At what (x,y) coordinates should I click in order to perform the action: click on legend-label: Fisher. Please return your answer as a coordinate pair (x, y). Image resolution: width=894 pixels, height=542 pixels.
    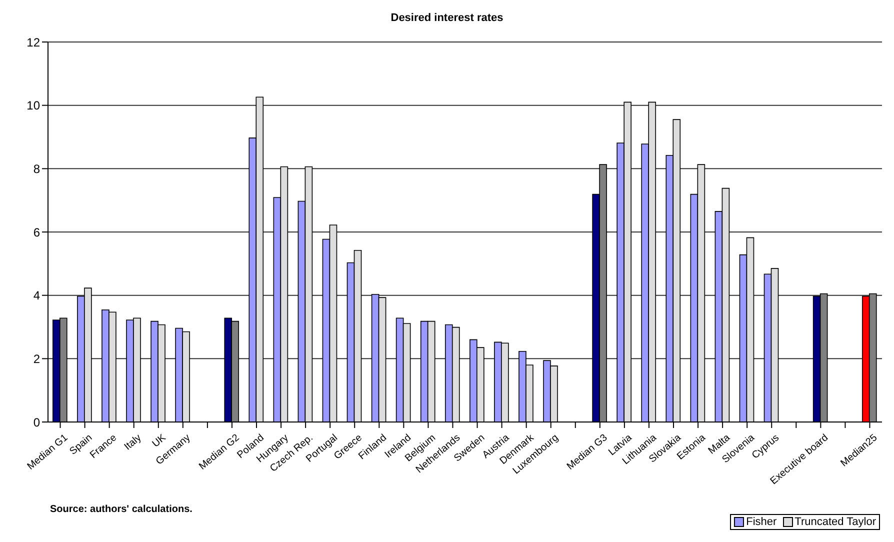
    Looking at the image, I should click on (761, 522).